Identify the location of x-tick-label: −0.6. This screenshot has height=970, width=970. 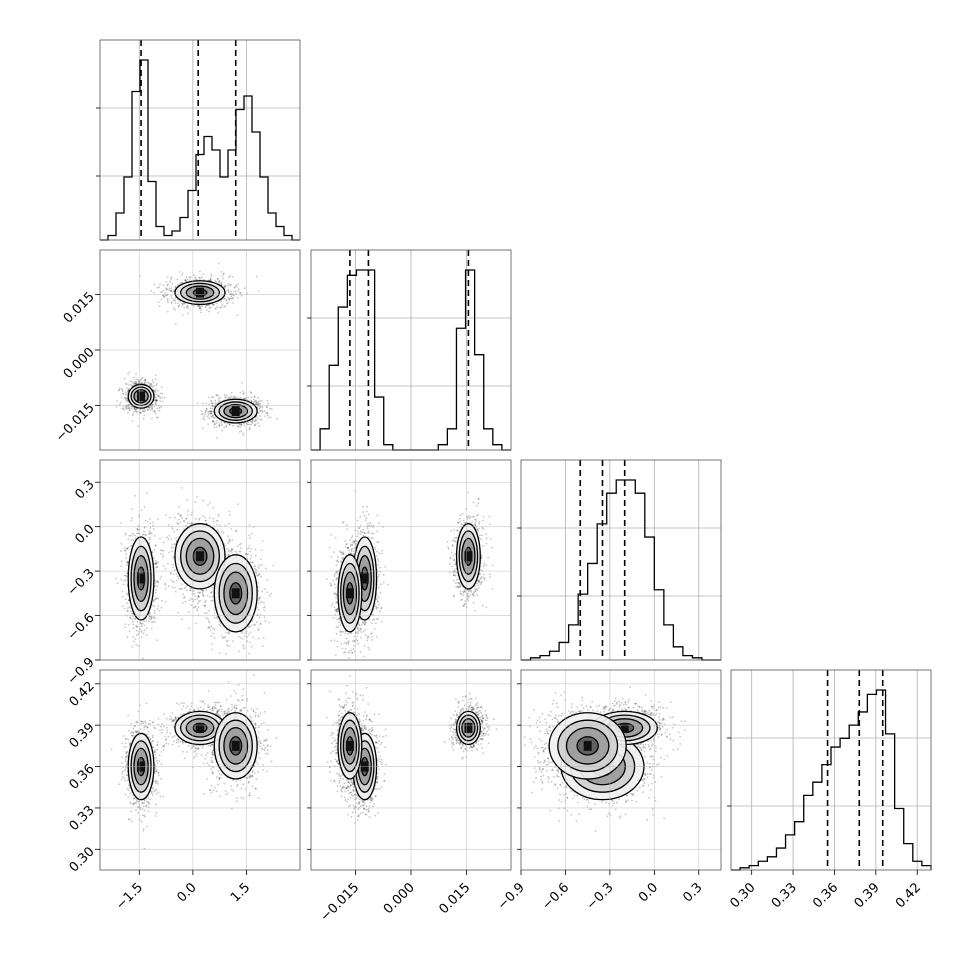
(555, 896).